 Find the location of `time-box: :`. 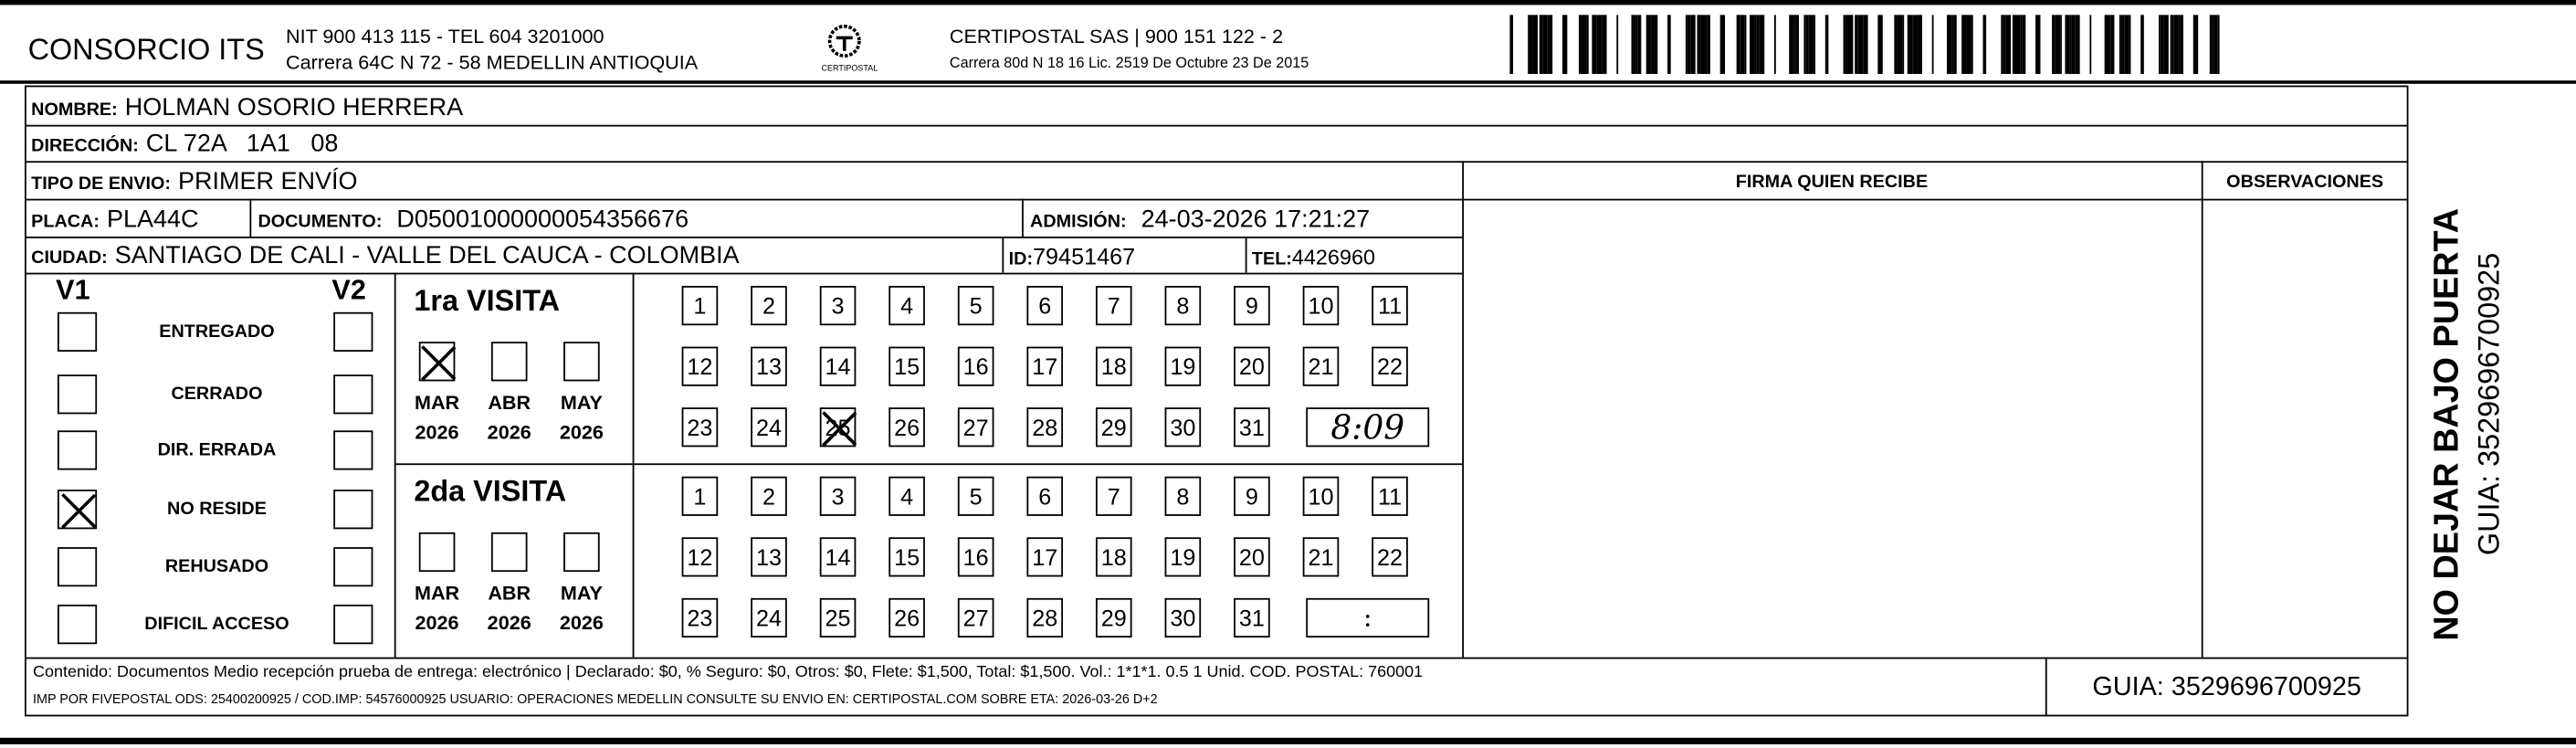

time-box: : is located at coordinates (1368, 617).